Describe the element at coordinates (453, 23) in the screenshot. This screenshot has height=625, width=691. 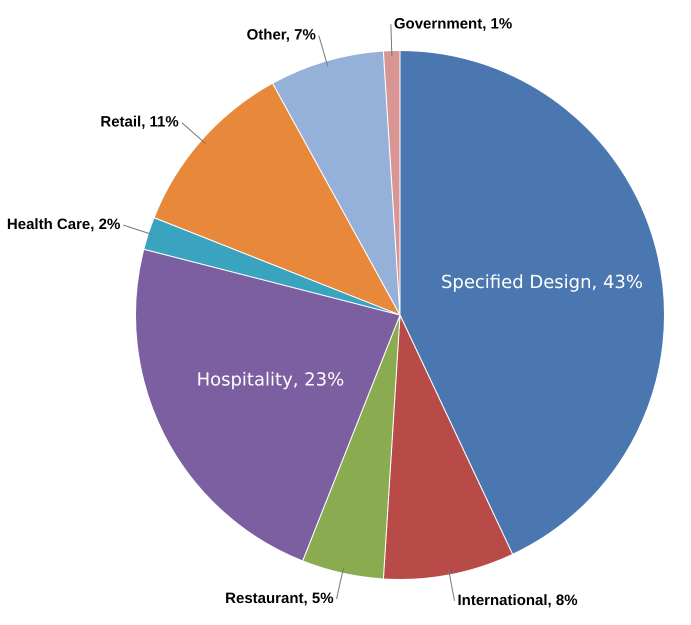
I see `slice-label: Government, 1%` at that location.